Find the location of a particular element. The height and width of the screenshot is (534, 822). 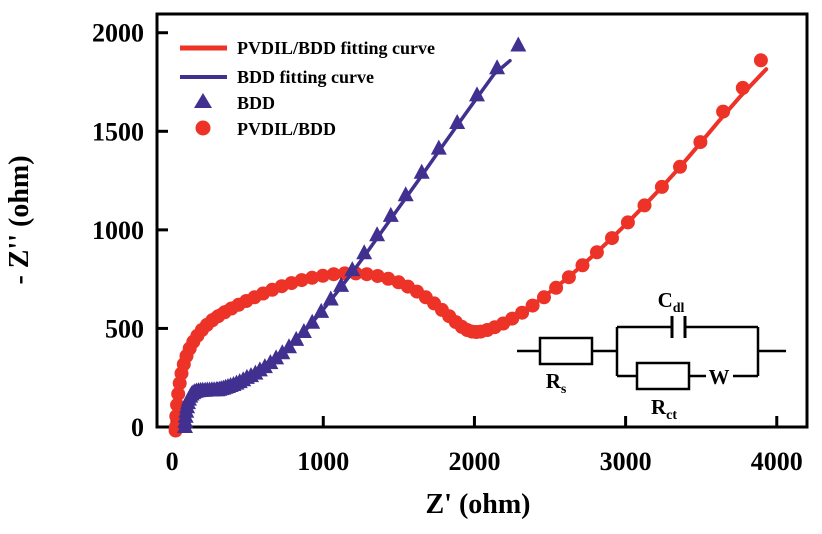

warburg-label: W is located at coordinates (719, 377).